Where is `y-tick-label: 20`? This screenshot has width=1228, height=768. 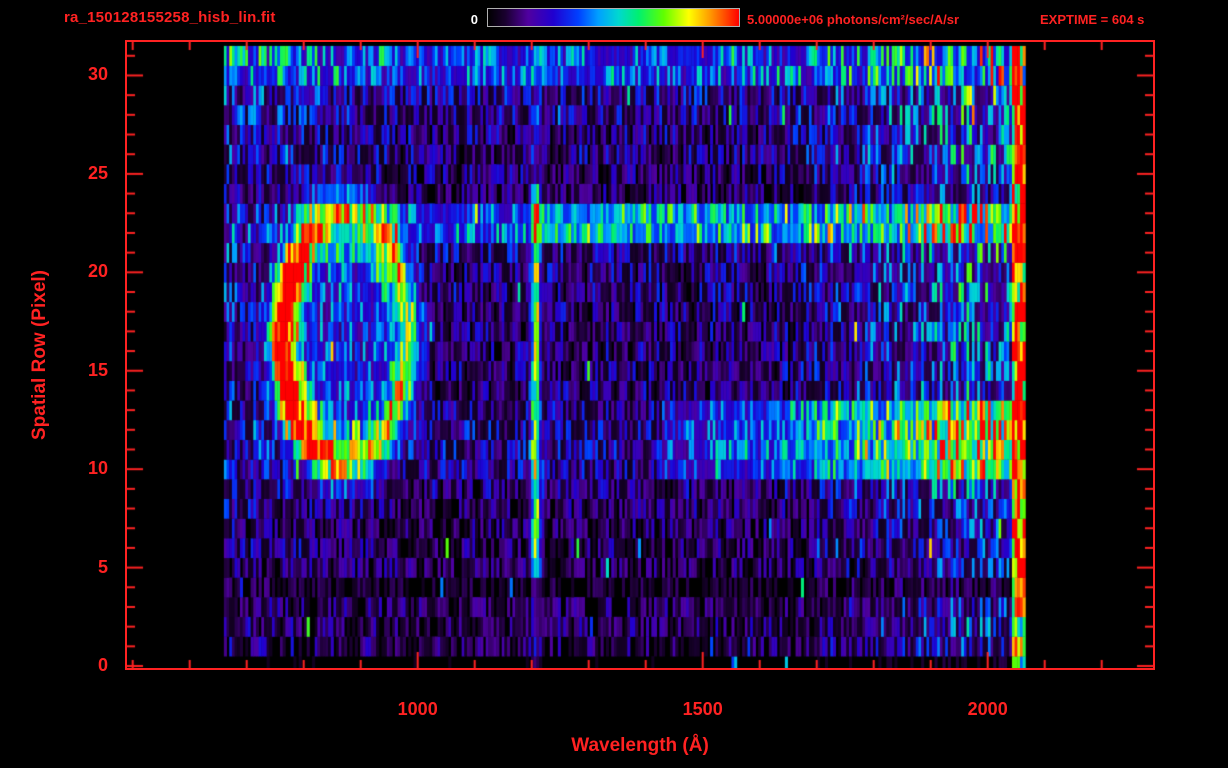
y-tick-label: 20 is located at coordinates (97, 271).